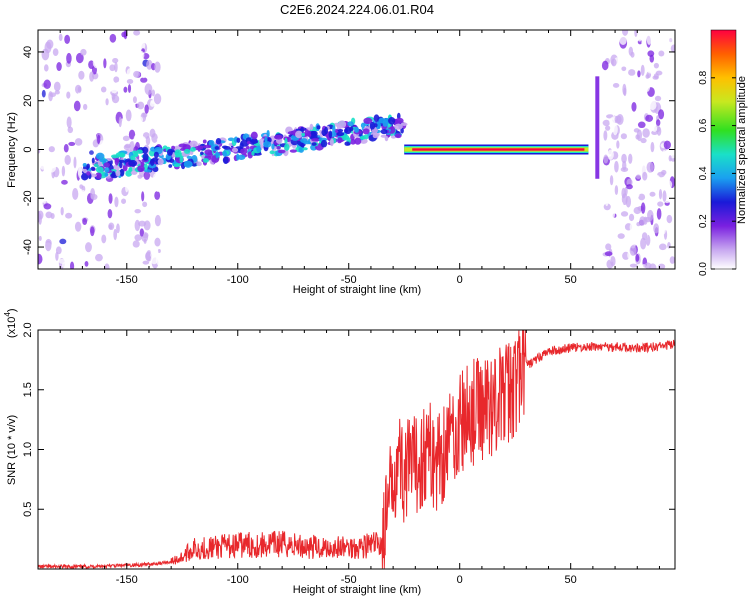 The image size is (750, 600). What do you see at coordinates (28, 101) in the screenshot?
I see `y-tick-label: 20` at bounding box center [28, 101].